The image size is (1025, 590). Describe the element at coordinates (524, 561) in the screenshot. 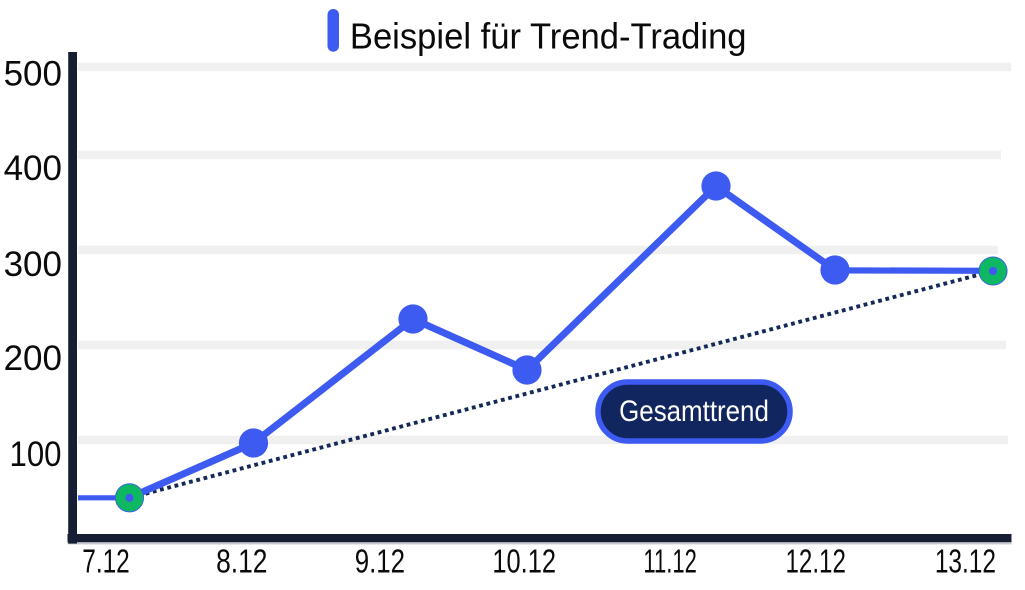

I see `svg-text: 10.12` at that location.